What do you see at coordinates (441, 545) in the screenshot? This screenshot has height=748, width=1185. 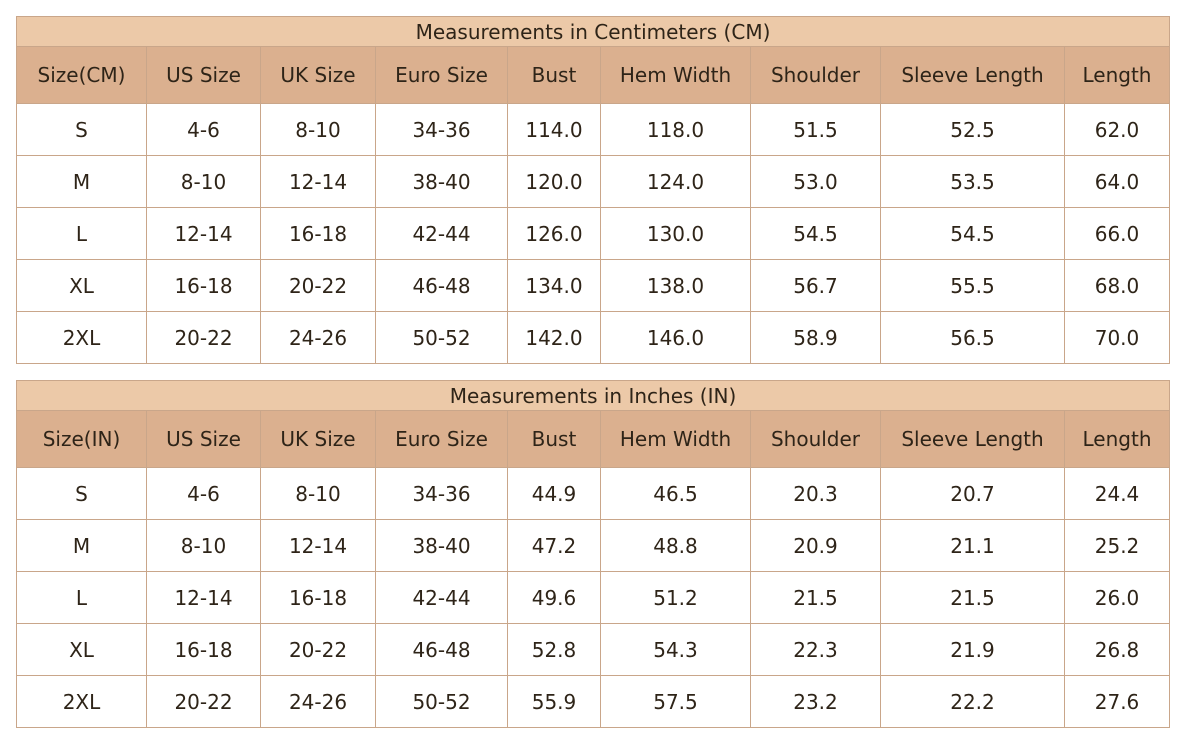 I see `cell: 38-40` at bounding box center [441, 545].